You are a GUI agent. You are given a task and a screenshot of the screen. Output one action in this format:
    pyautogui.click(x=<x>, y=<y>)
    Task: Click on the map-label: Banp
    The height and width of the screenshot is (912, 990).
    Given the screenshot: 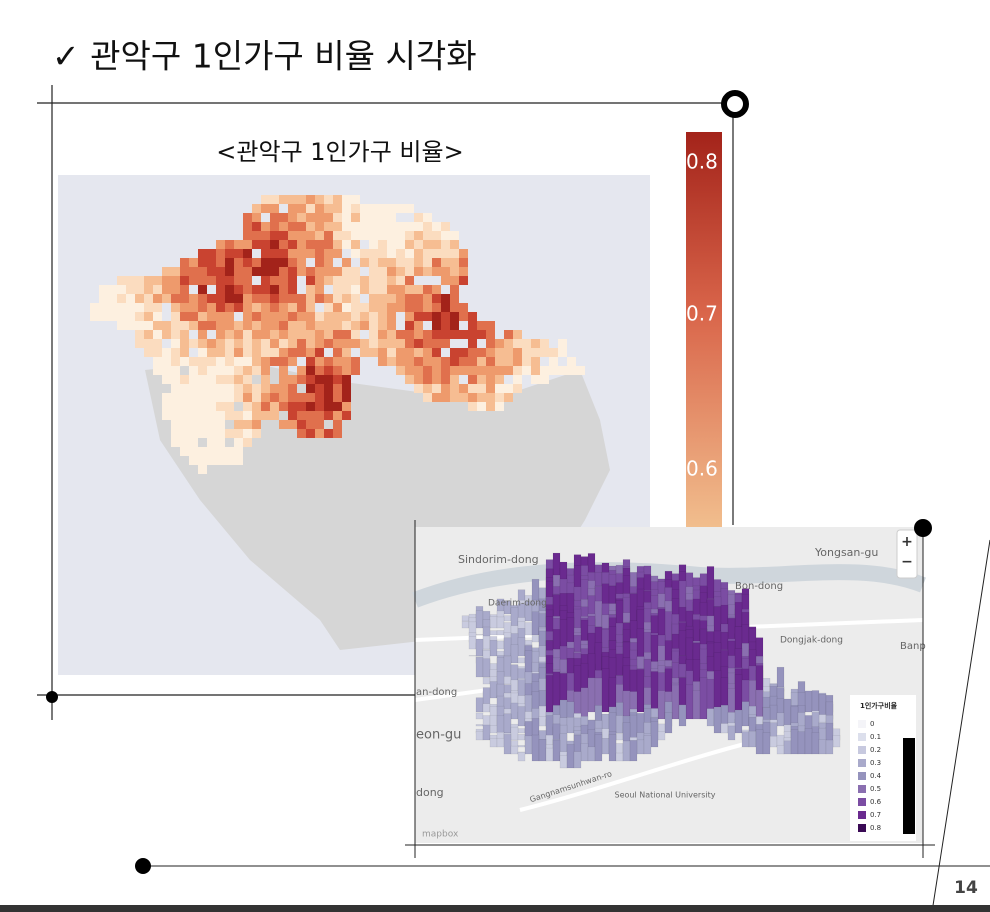 What is the action you would take?
    pyautogui.click(x=913, y=646)
    